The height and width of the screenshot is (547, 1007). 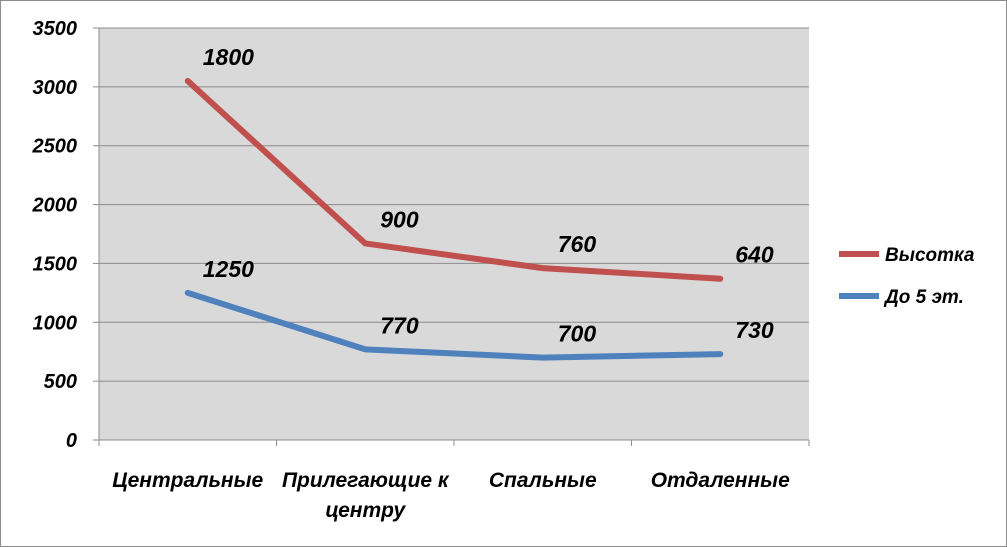 I want to click on y-tick-label: 0, so click(x=71, y=441).